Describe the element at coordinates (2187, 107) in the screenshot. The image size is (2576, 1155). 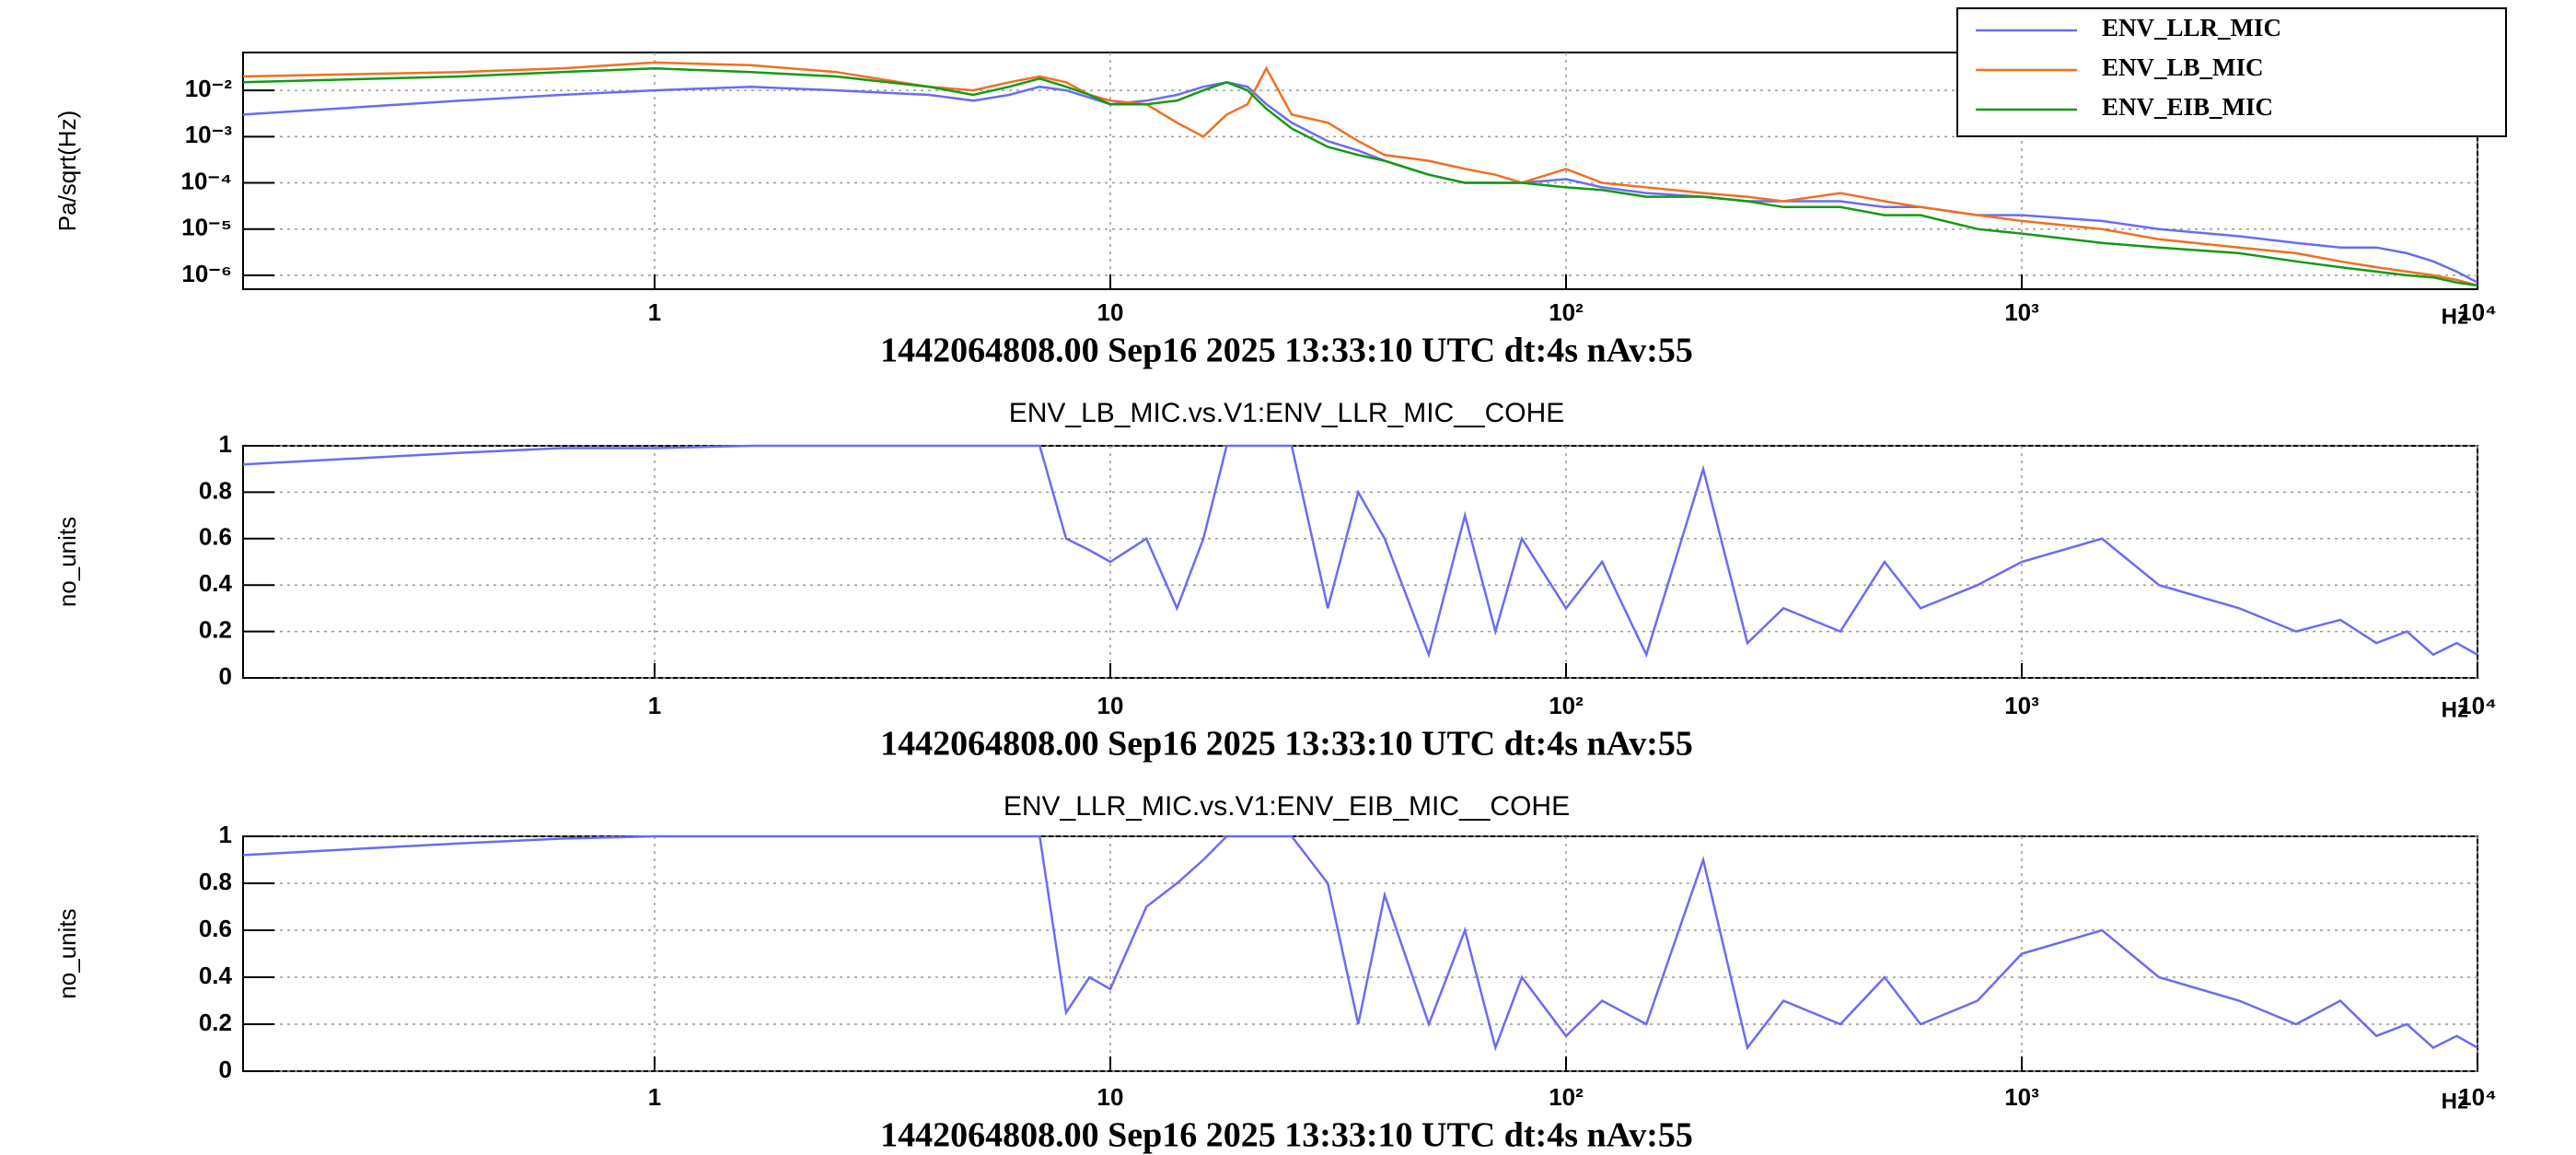
I see `legend-label: ENV_EIB_MIC` at that location.